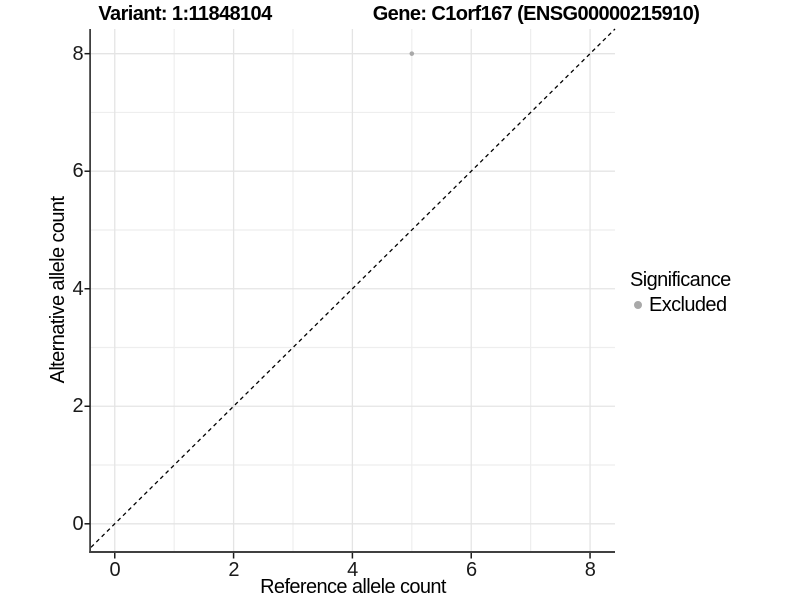  I want to click on data-point, so click(412, 53).